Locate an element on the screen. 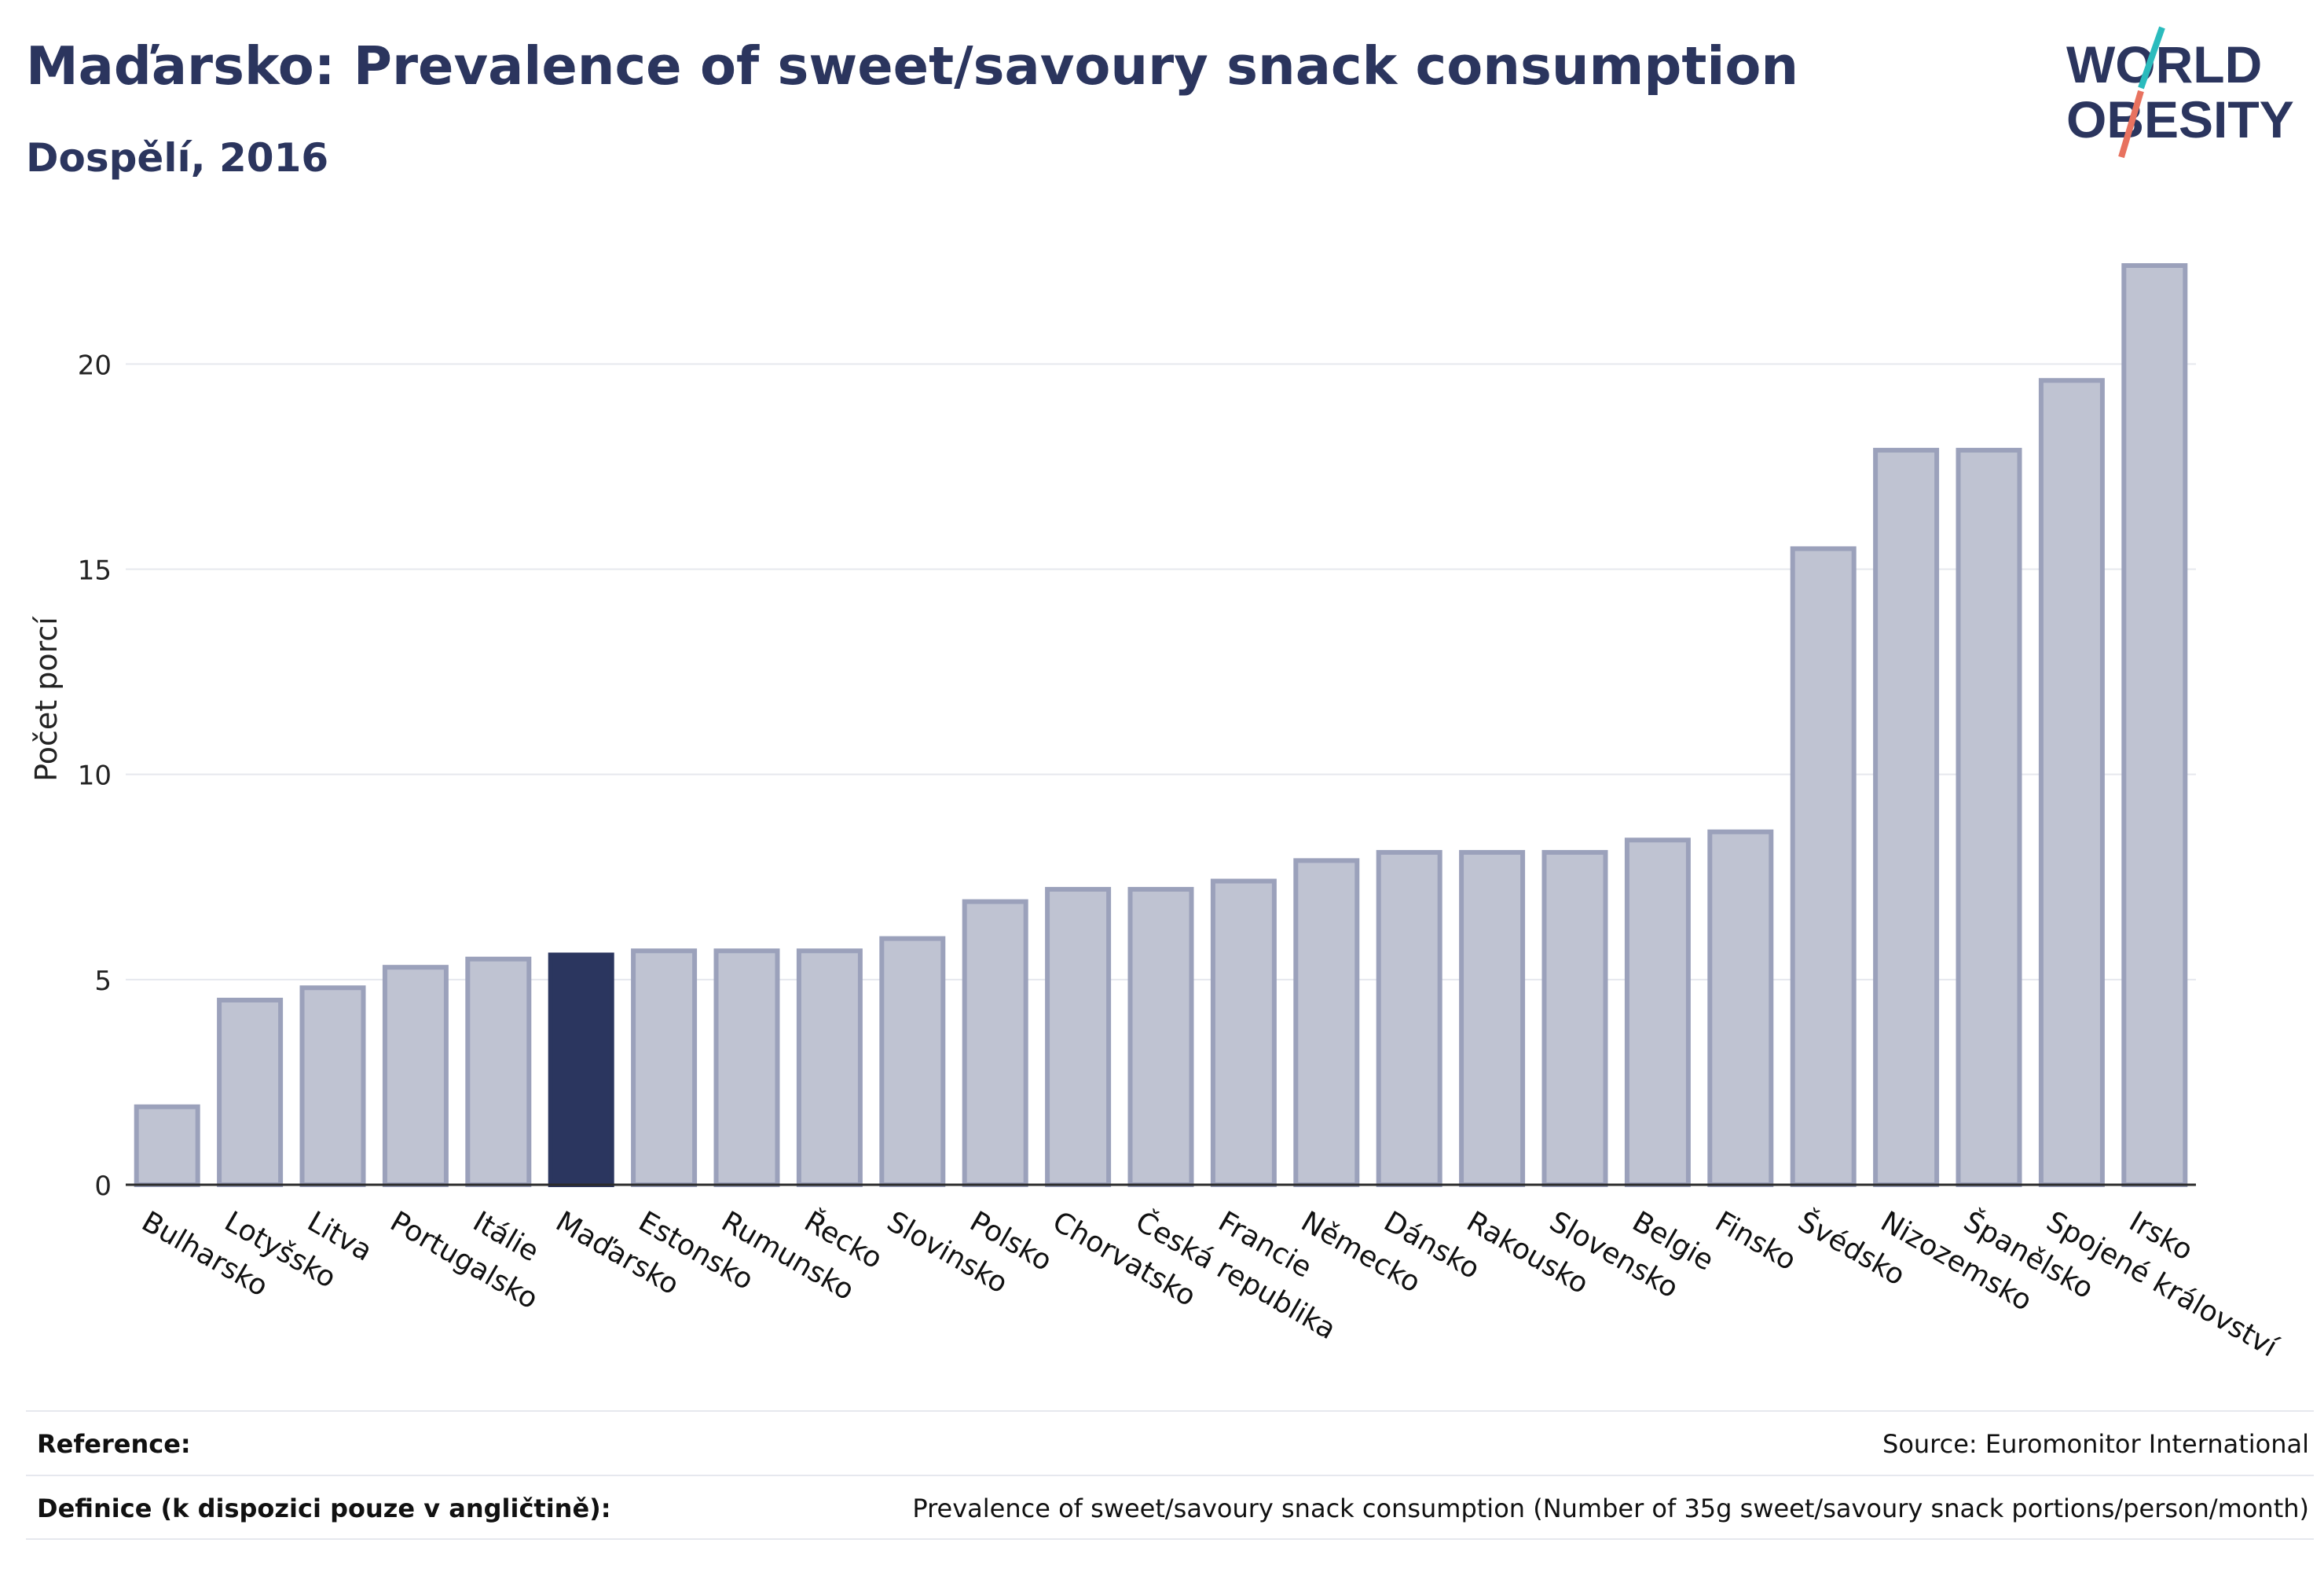  y-tick-label: 5 is located at coordinates (103, 981).